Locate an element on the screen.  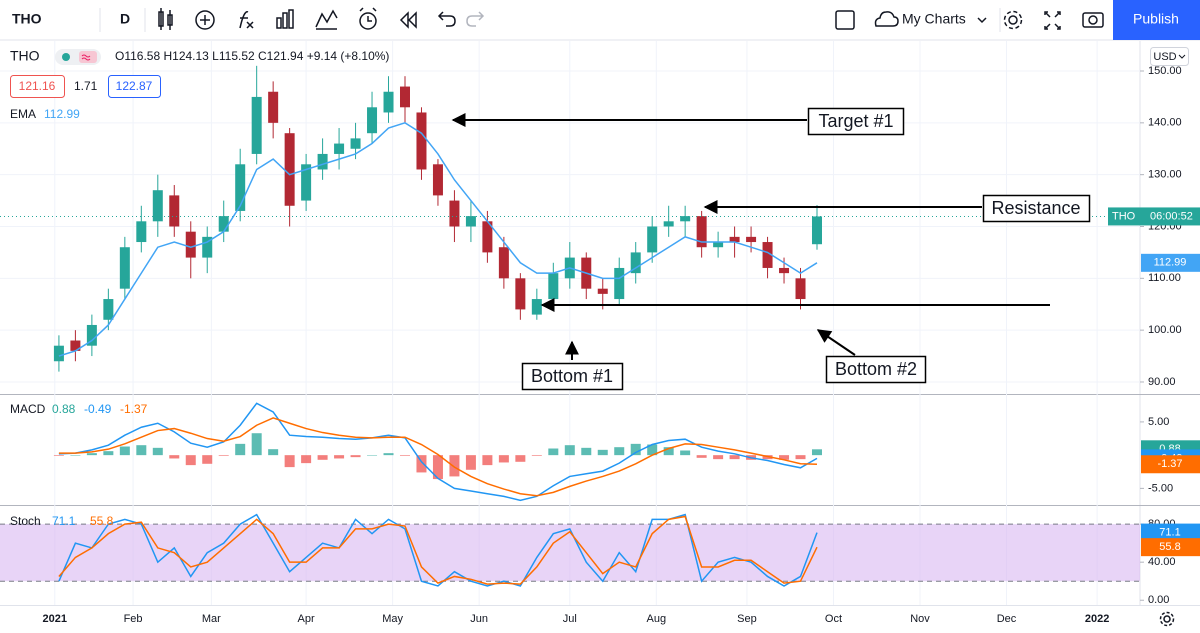
publish-button is located at coordinates (1156, 20).